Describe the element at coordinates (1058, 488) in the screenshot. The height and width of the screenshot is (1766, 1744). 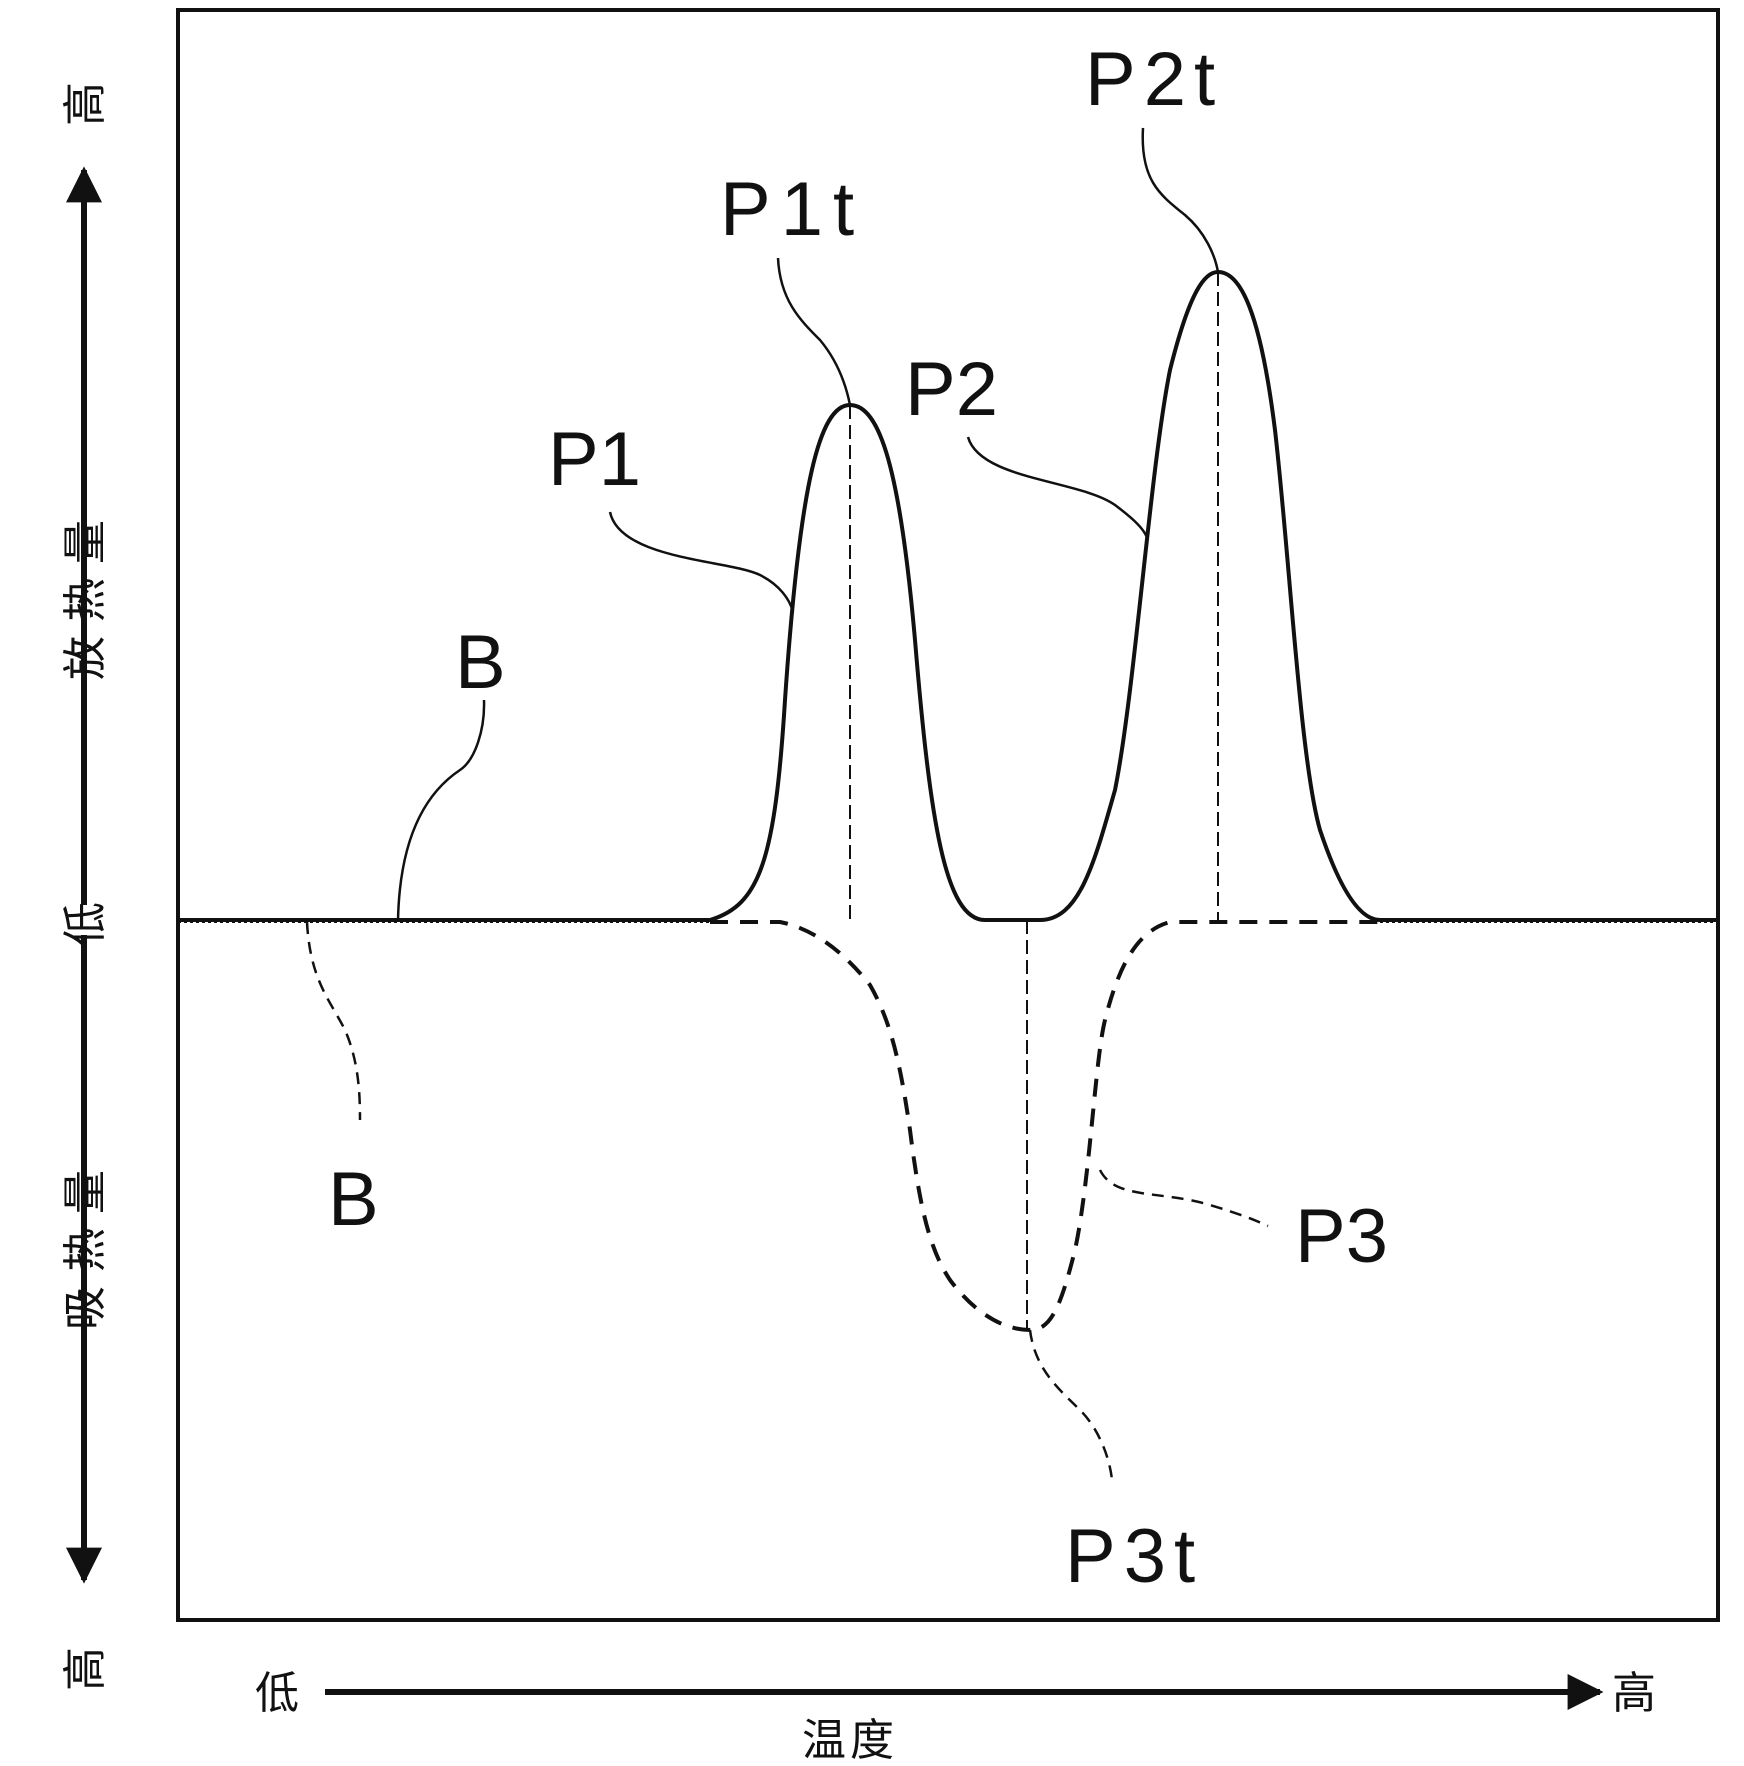
I see `leader-p2` at that location.